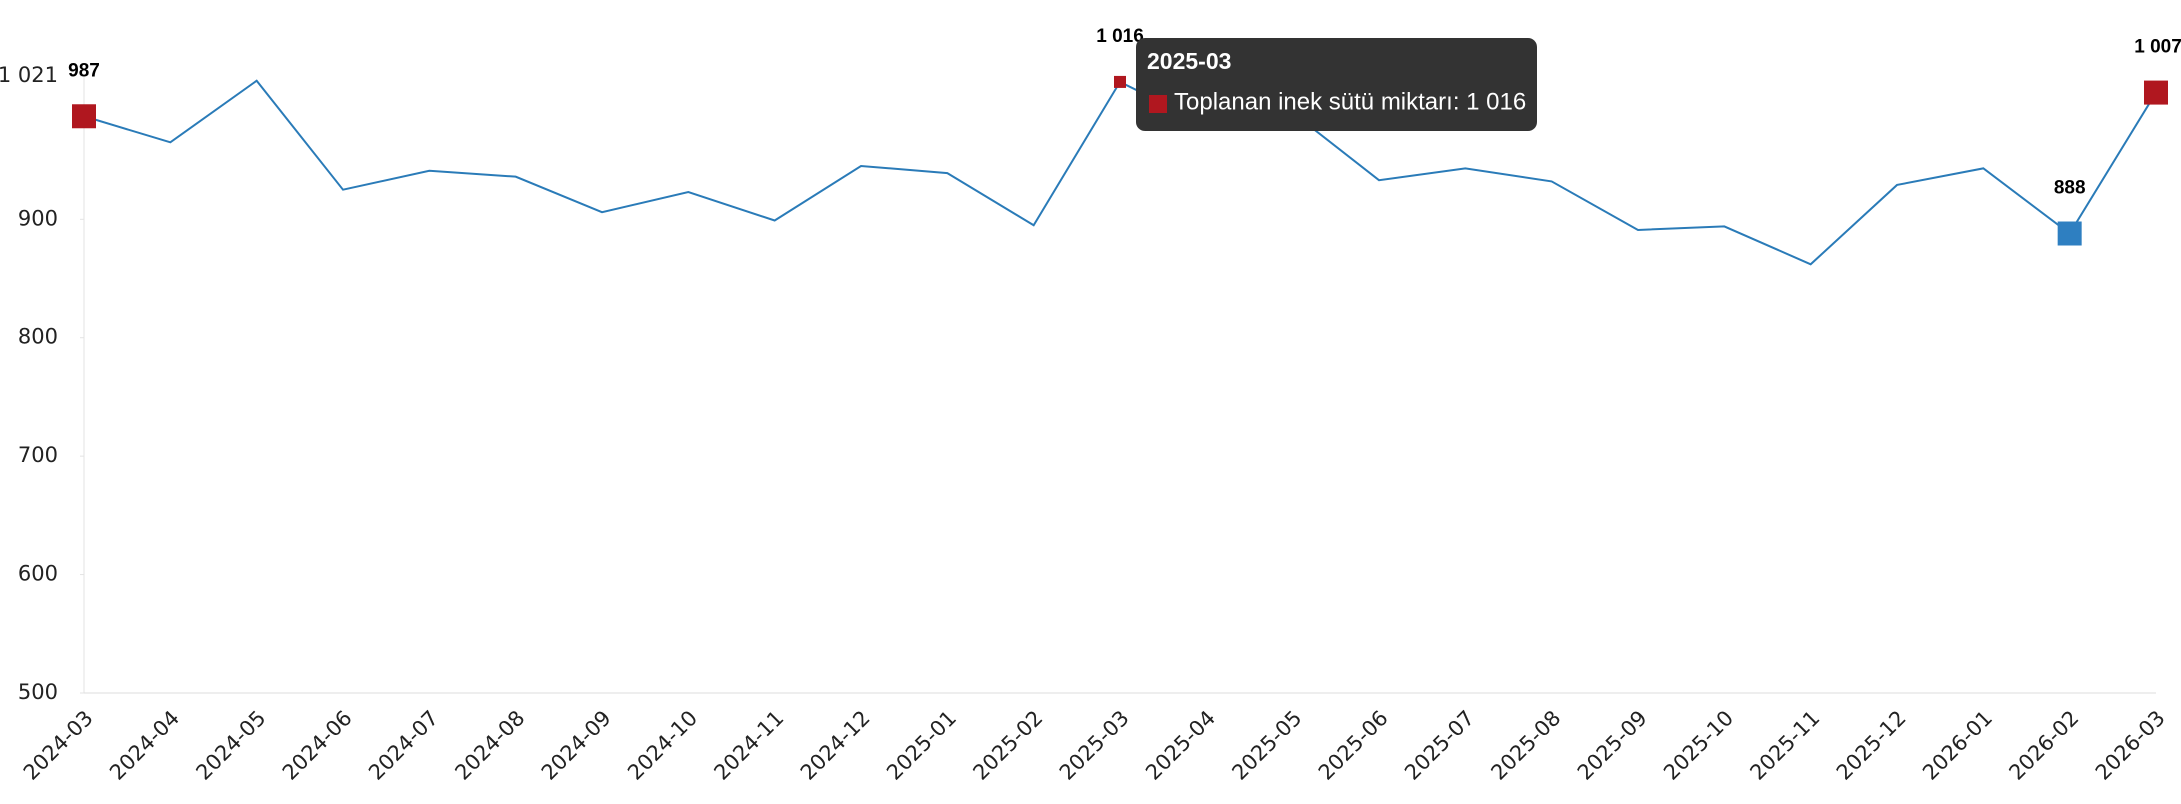 Image resolution: width=2181 pixels, height=804 pixels. What do you see at coordinates (489, 745) in the screenshot?
I see `x-tick-label: 2024-08` at bounding box center [489, 745].